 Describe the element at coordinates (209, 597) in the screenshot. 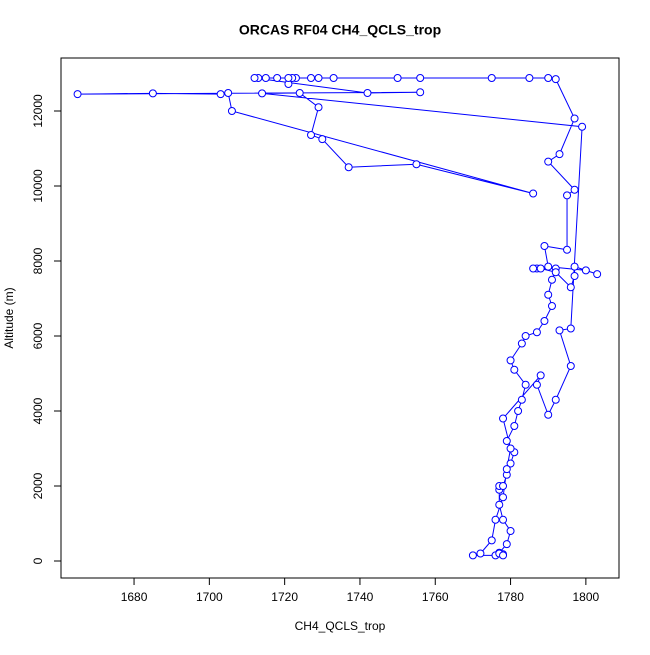

I see `x-tick-label: 1700` at that location.